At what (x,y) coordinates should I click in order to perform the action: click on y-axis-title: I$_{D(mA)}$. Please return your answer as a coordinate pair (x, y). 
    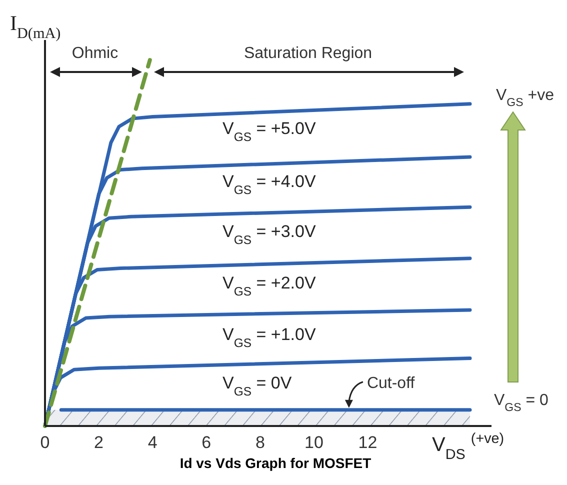
    Looking at the image, I should click on (35, 26).